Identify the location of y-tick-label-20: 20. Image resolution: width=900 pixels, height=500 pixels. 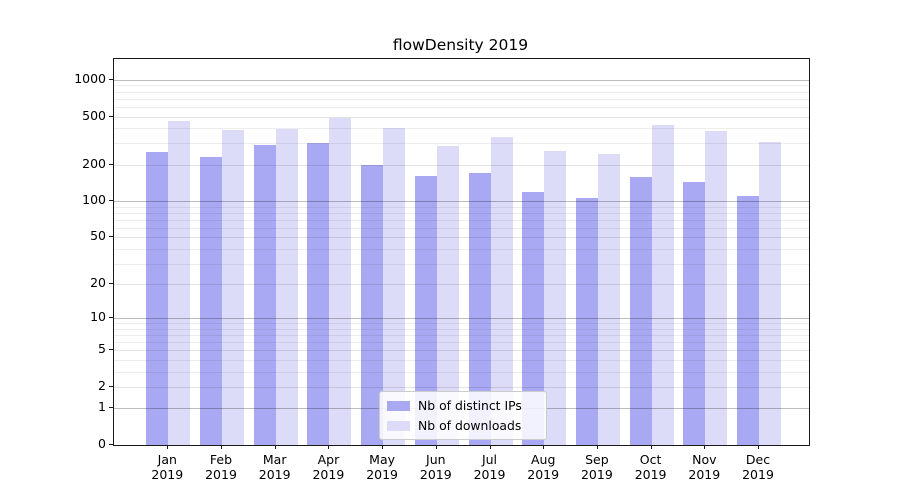
(98, 283).